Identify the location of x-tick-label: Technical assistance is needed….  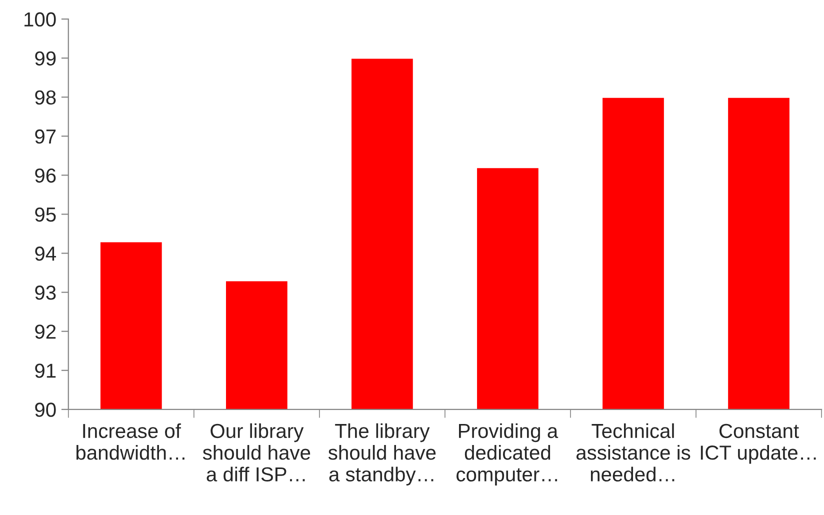
(633, 452).